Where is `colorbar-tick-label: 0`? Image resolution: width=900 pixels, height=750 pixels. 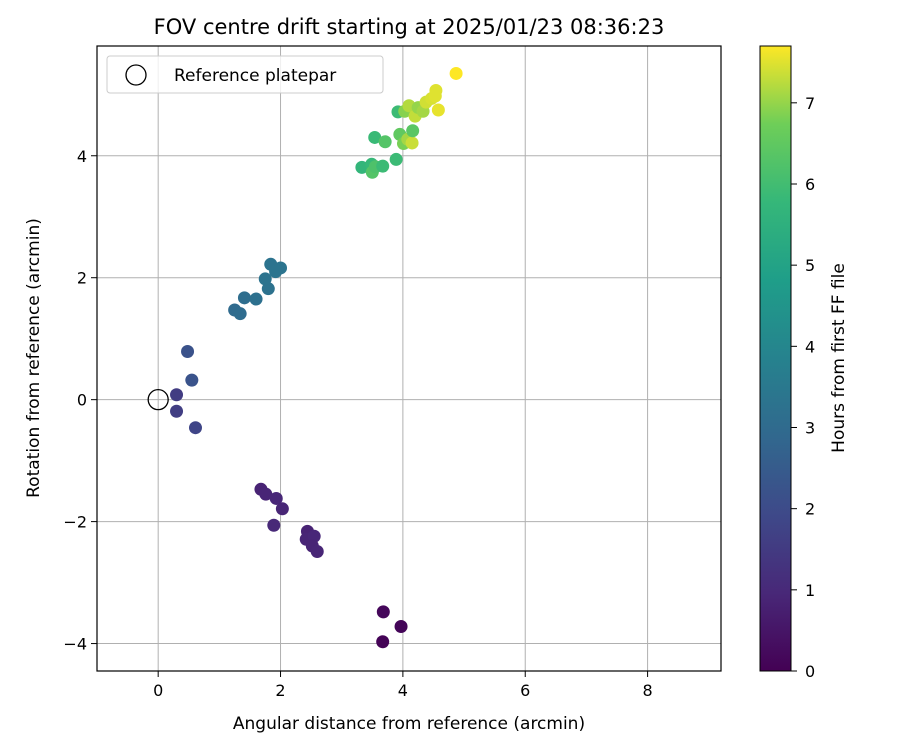 colorbar-tick-label: 0 is located at coordinates (810, 671).